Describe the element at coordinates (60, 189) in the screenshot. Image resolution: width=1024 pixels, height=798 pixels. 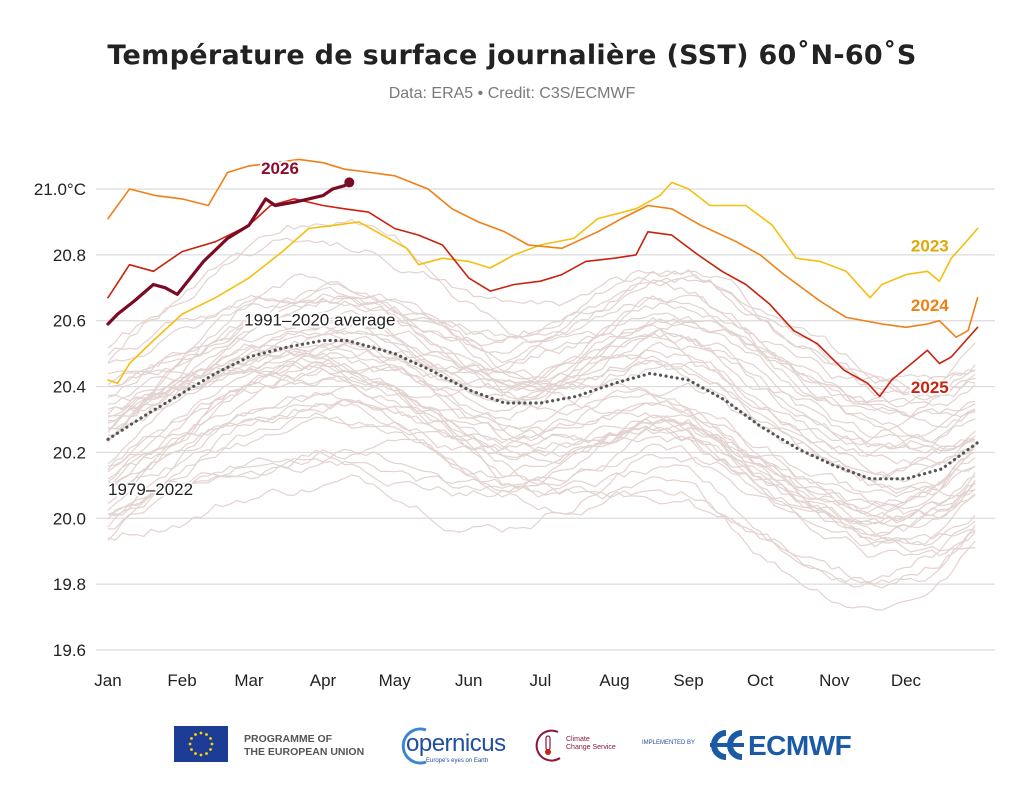
I see `y-tick-label: 21.0°C` at that location.